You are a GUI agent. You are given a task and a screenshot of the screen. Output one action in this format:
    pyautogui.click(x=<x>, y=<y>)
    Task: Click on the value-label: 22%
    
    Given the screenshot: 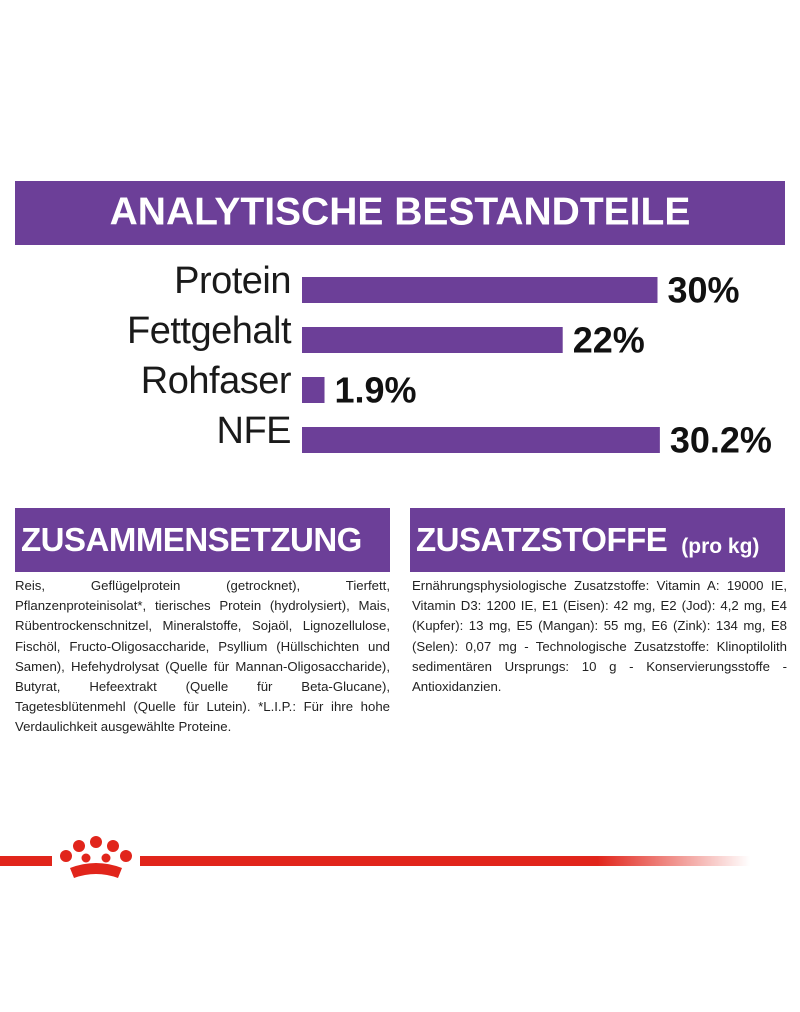 What is the action you would take?
    pyautogui.click(x=609, y=340)
    